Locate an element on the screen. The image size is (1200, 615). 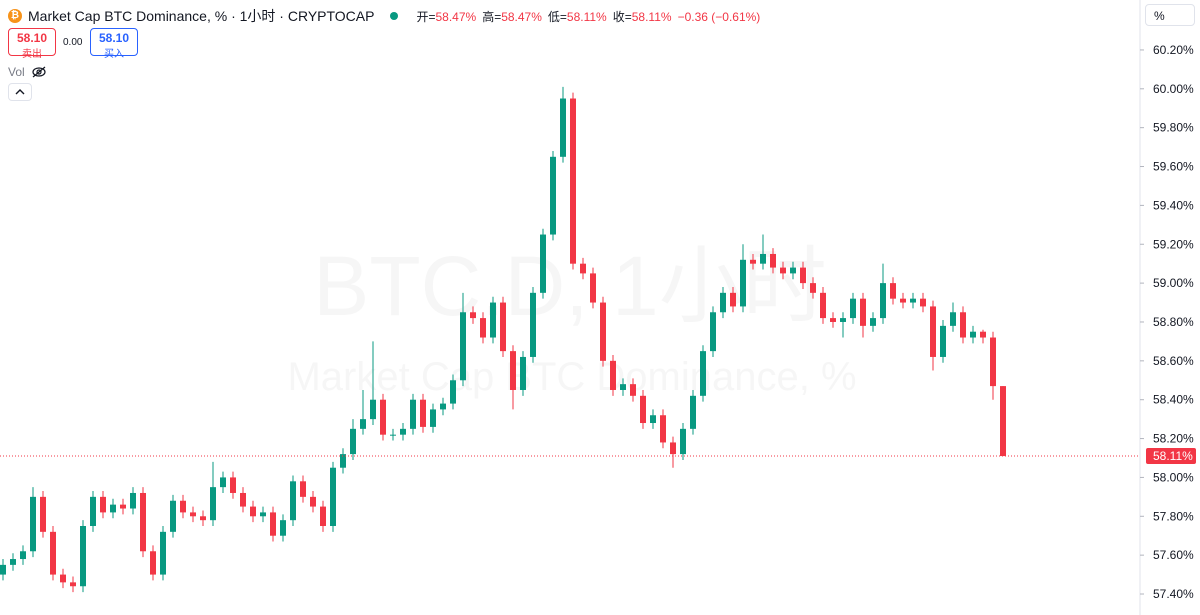
ohlc-label: 高= is located at coordinates (492, 16).